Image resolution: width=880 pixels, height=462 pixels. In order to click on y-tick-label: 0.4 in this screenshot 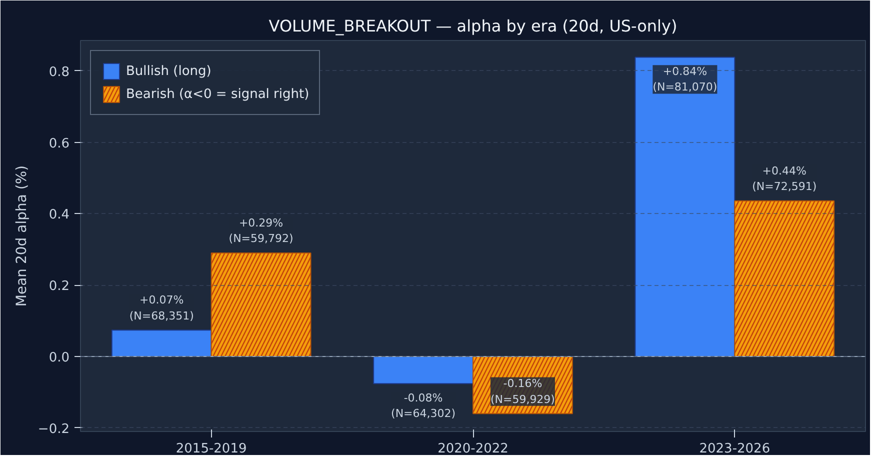, I will do `click(59, 215)`.